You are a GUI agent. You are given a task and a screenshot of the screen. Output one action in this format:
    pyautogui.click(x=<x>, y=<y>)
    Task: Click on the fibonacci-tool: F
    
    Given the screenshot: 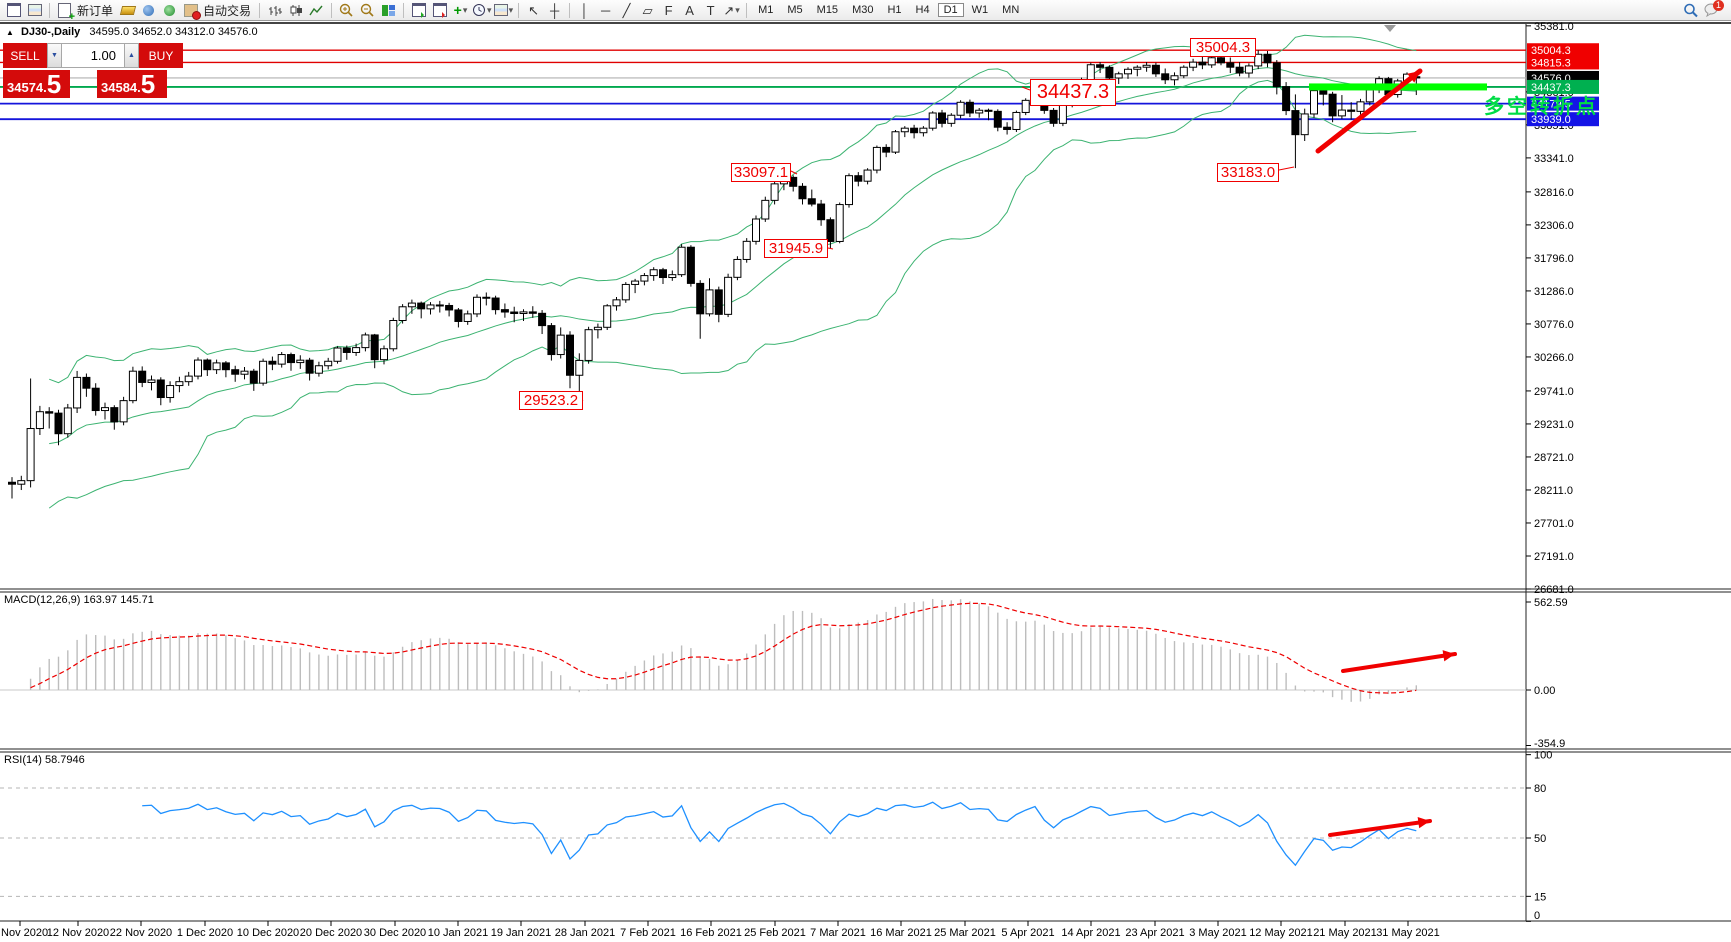 What is the action you would take?
    pyautogui.click(x=668, y=10)
    